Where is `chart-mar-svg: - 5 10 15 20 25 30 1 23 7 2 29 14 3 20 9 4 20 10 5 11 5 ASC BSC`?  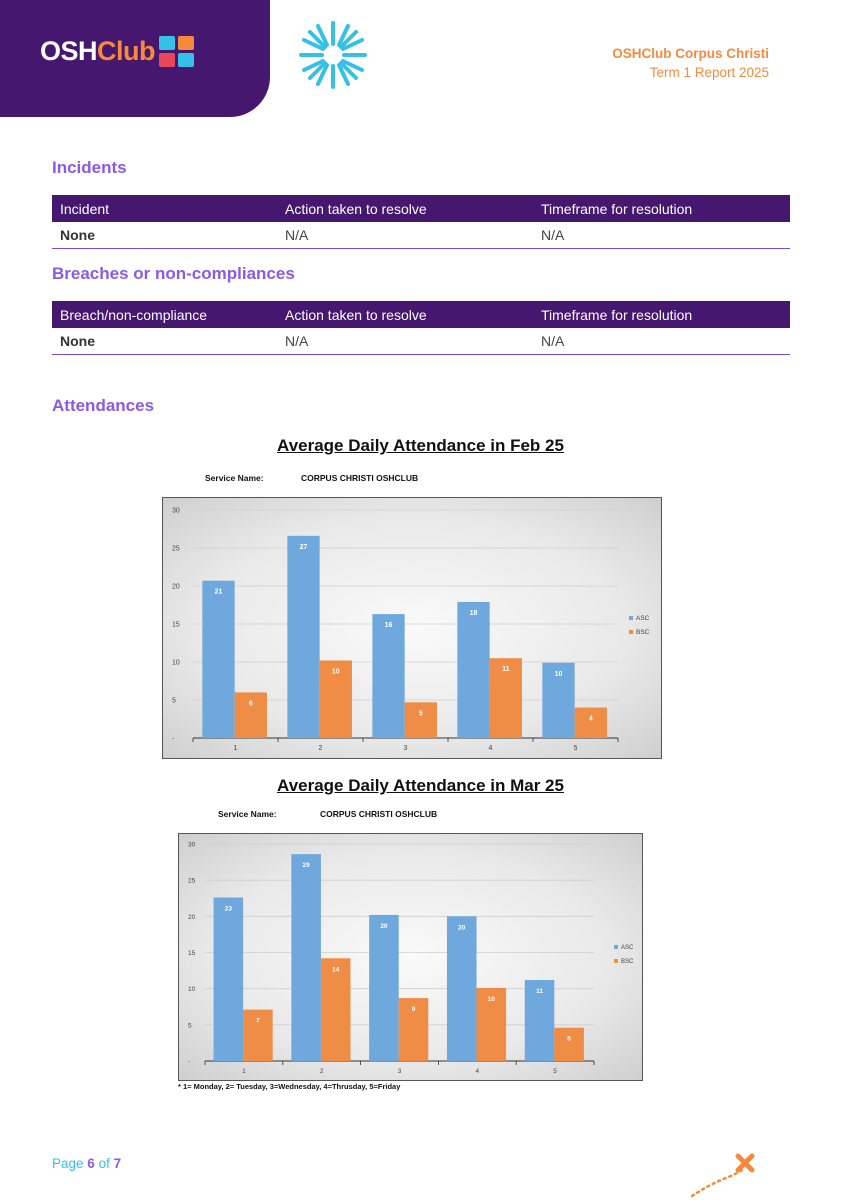 chart-mar-svg: - 5 10 15 20 25 30 1 23 7 2 29 14 3 20 9 4 20 10 5 11 5 ASC BSC is located at coordinates (411, 959).